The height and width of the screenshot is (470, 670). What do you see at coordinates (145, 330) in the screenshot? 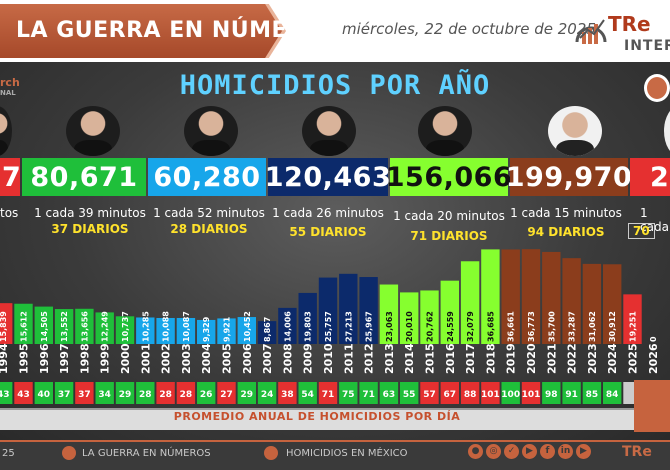
I see `bar-2001` at bounding box center [145, 330].